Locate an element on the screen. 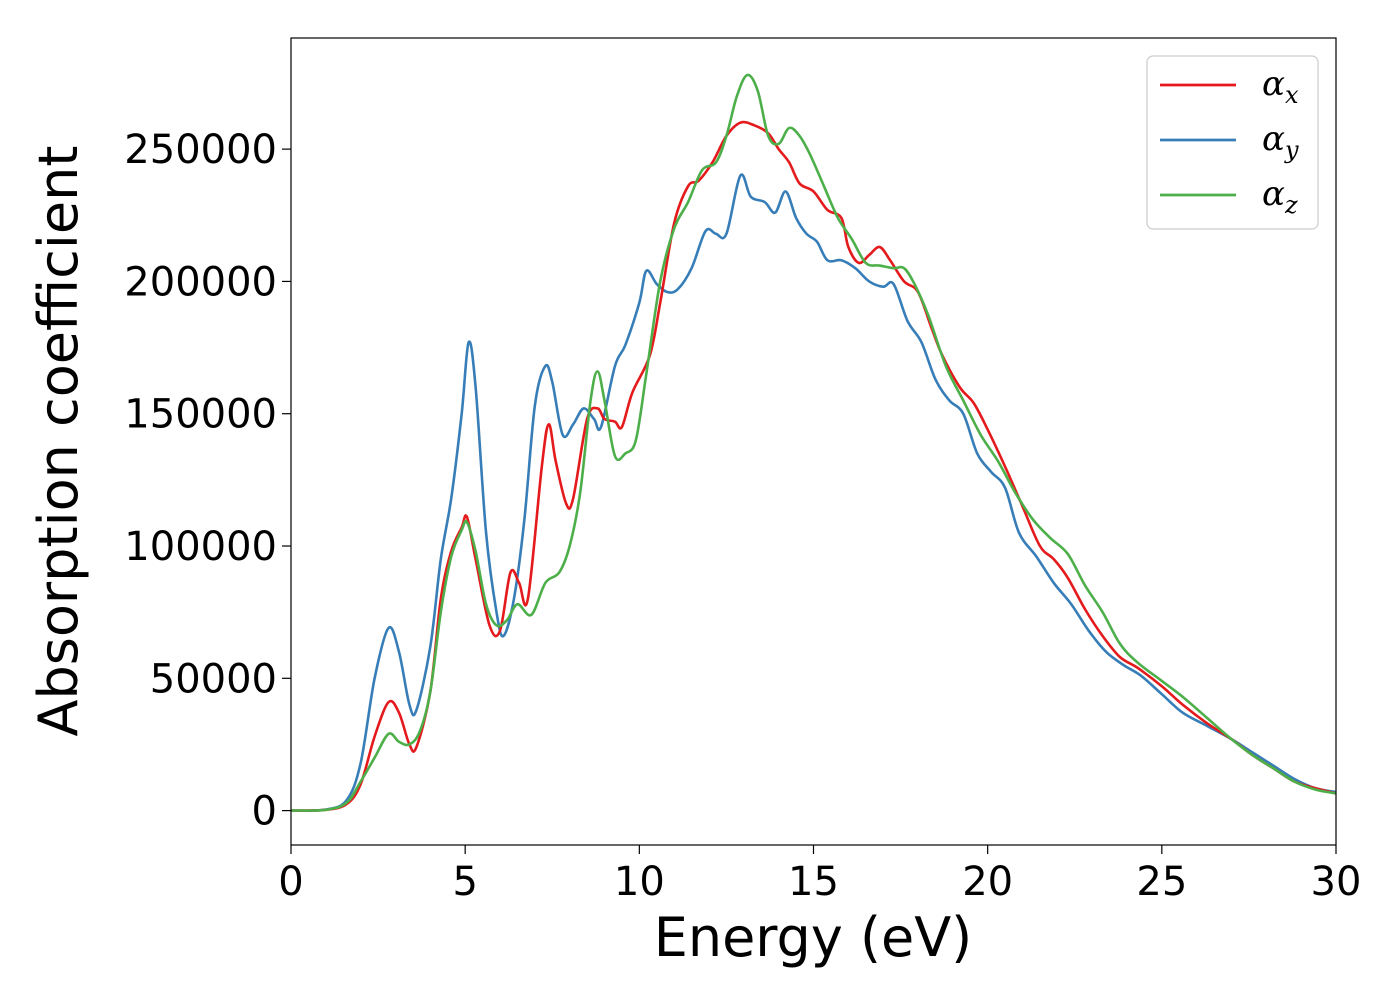 The image size is (1400, 1000). x-tick-label: 0 is located at coordinates (290, 882).